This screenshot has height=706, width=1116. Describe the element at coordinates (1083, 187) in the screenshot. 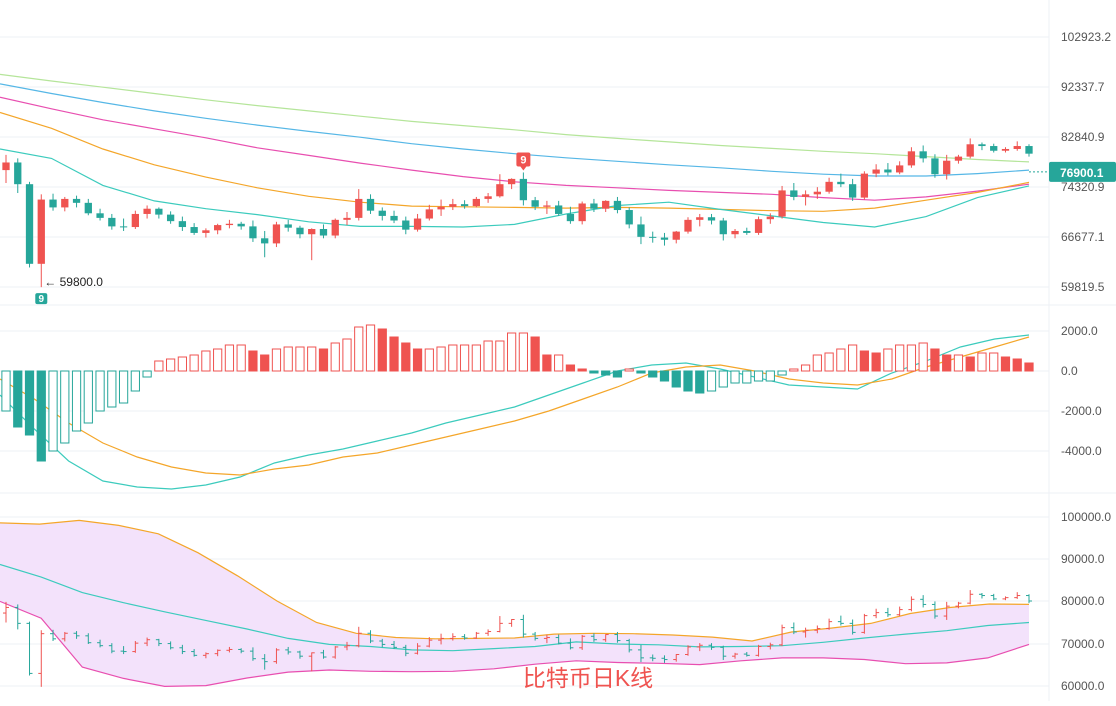

I see `y-tick-label: 74320.9` at that location.